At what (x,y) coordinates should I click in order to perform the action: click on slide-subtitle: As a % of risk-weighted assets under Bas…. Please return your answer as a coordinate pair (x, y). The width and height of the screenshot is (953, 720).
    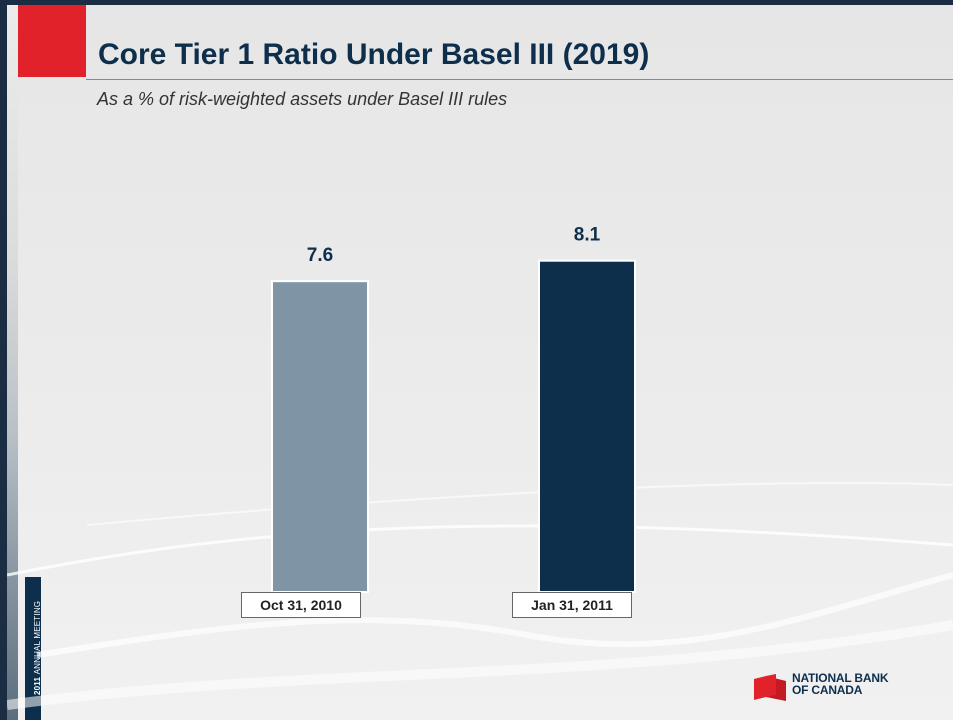
    Looking at the image, I should click on (302, 99).